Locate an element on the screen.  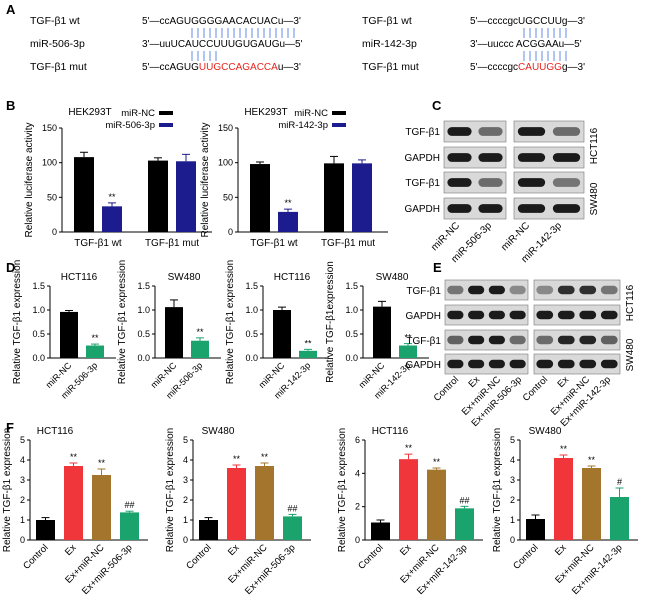
y-tick-label: 1 is located at coordinates (512, 520).